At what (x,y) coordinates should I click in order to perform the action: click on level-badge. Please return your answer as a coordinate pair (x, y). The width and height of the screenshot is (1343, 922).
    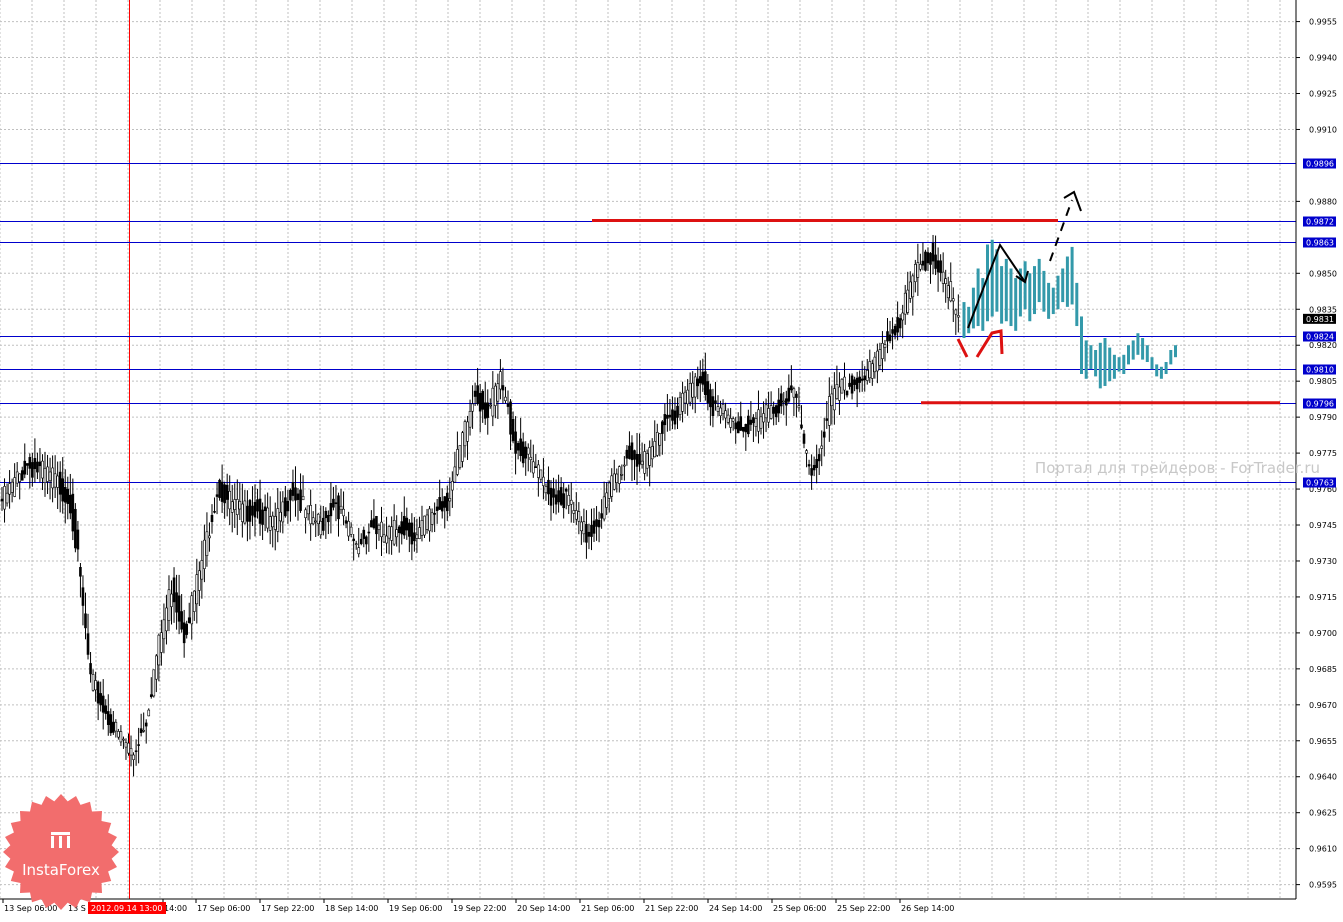
    Looking at the image, I should click on (1319, 482).